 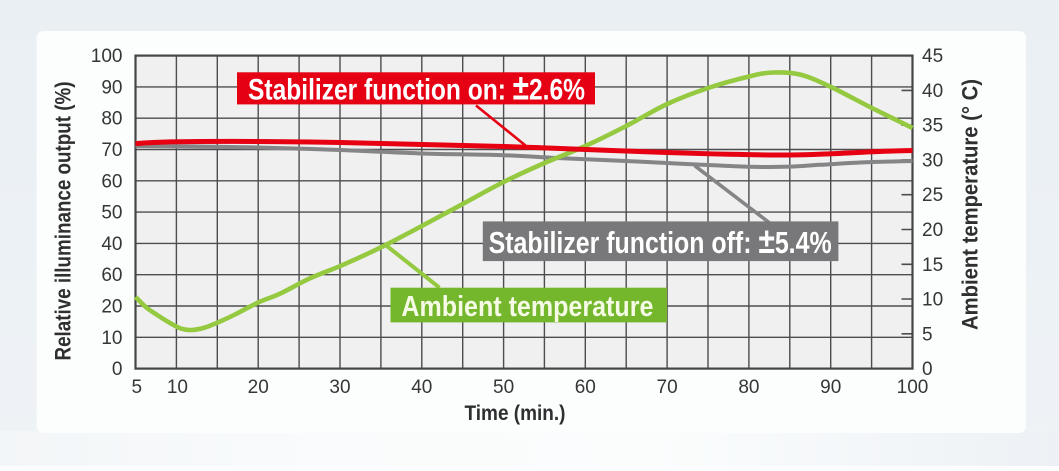 I want to click on svg-text: 45, so click(x=932, y=56).